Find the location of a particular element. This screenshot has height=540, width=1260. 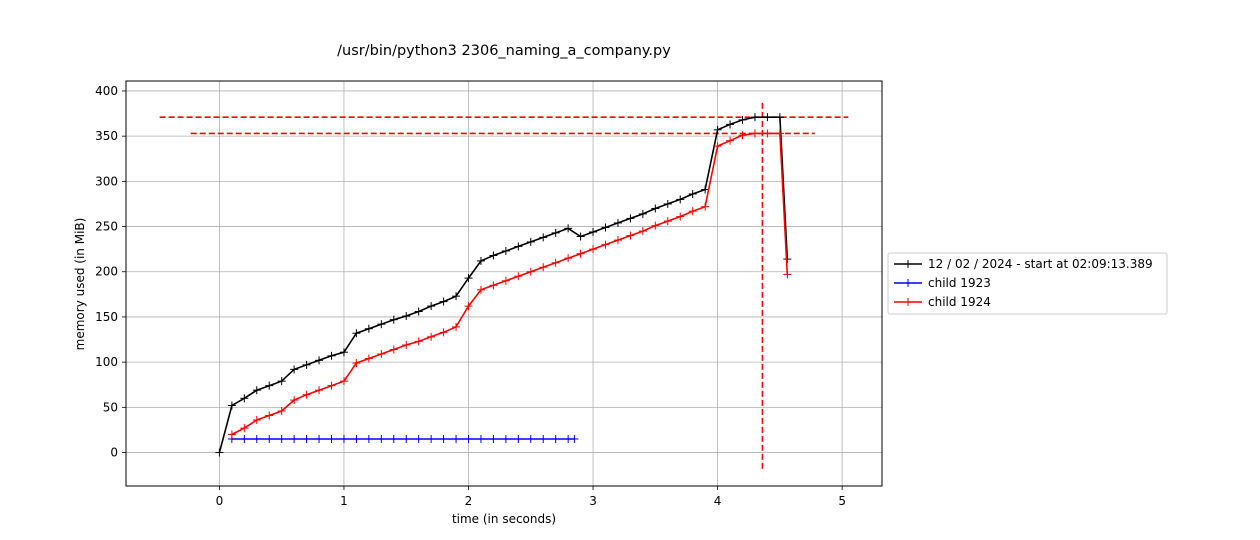

y-tick-label: 150 is located at coordinates (106, 317).